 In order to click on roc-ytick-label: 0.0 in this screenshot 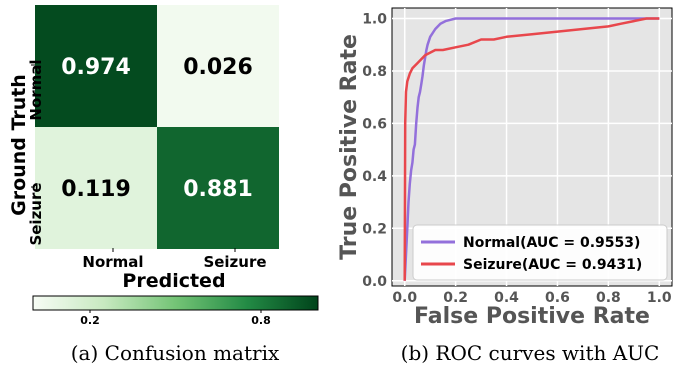, I will do `click(374, 282)`.